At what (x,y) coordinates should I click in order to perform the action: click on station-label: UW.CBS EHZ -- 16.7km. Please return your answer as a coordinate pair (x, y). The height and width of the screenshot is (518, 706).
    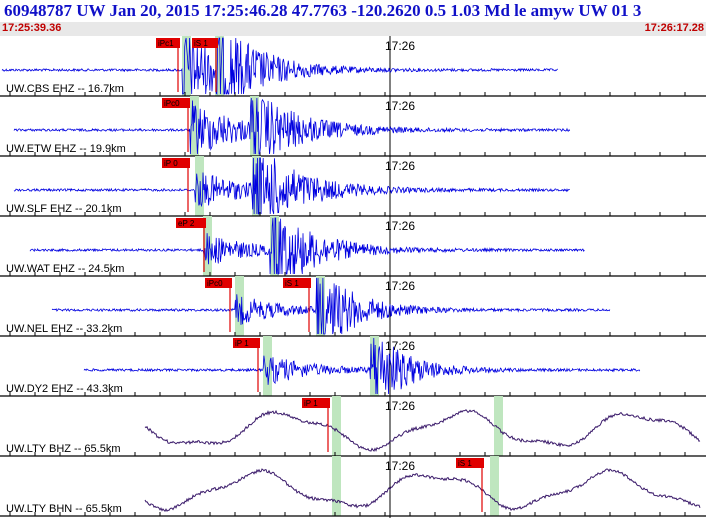
    Looking at the image, I should click on (65, 89).